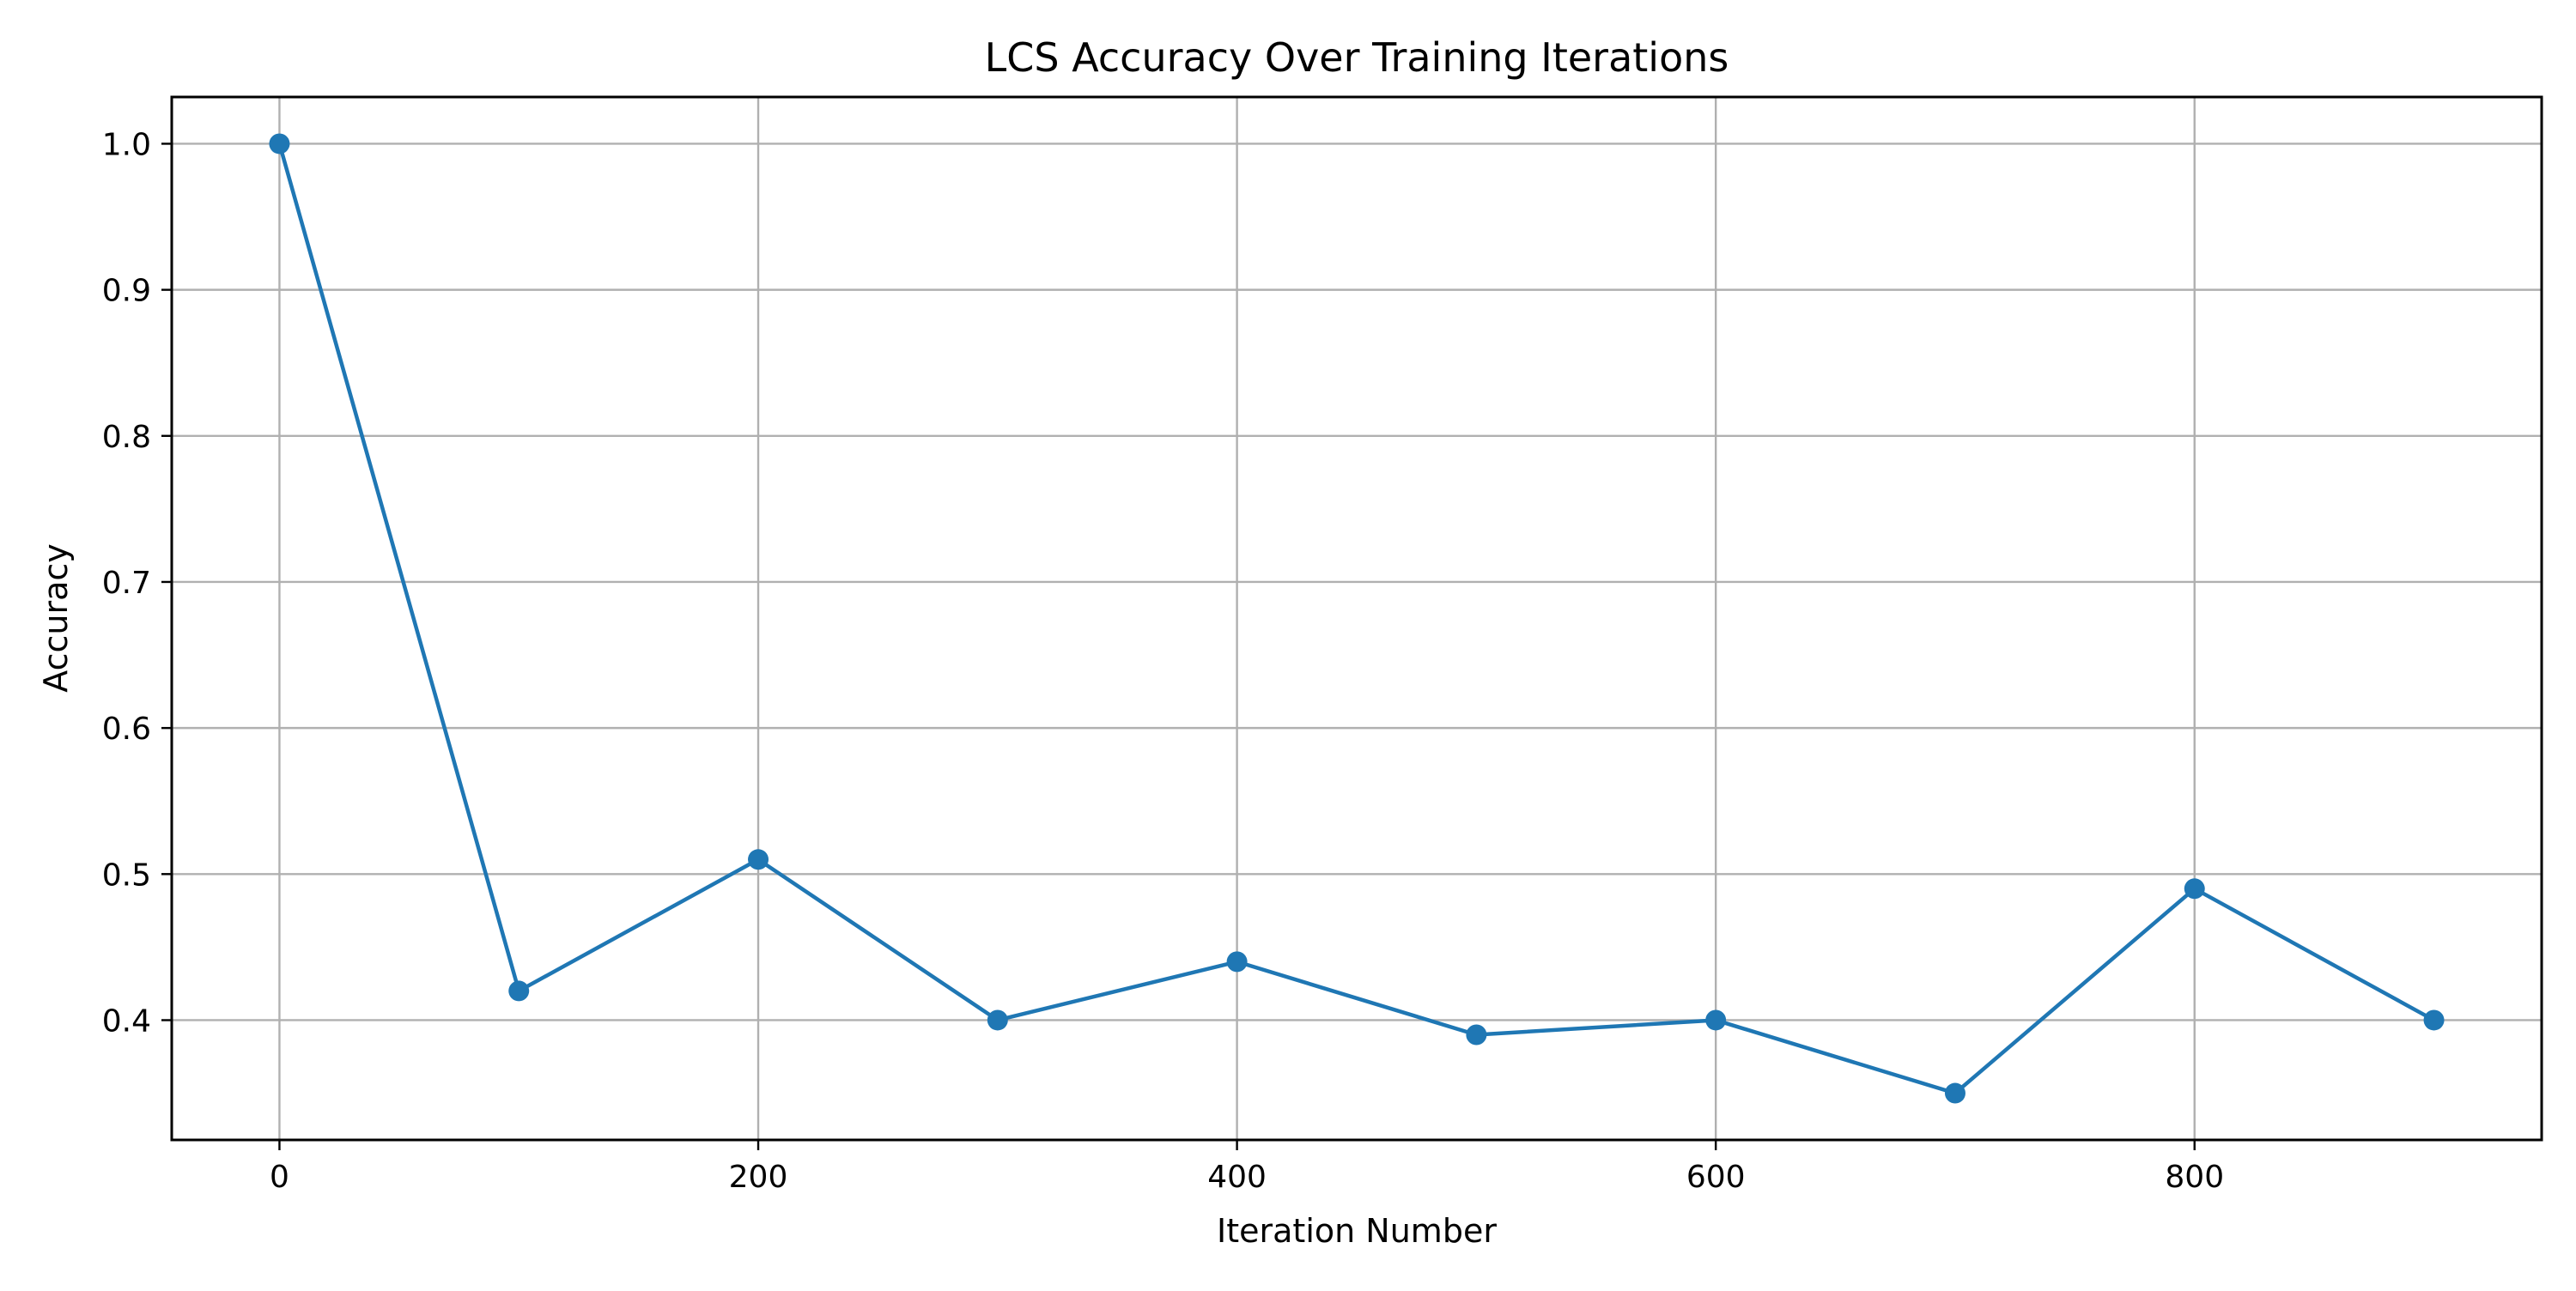 This screenshot has height=1291, width=2576. I want to click on y-tick-label: 0.5, so click(127, 876).